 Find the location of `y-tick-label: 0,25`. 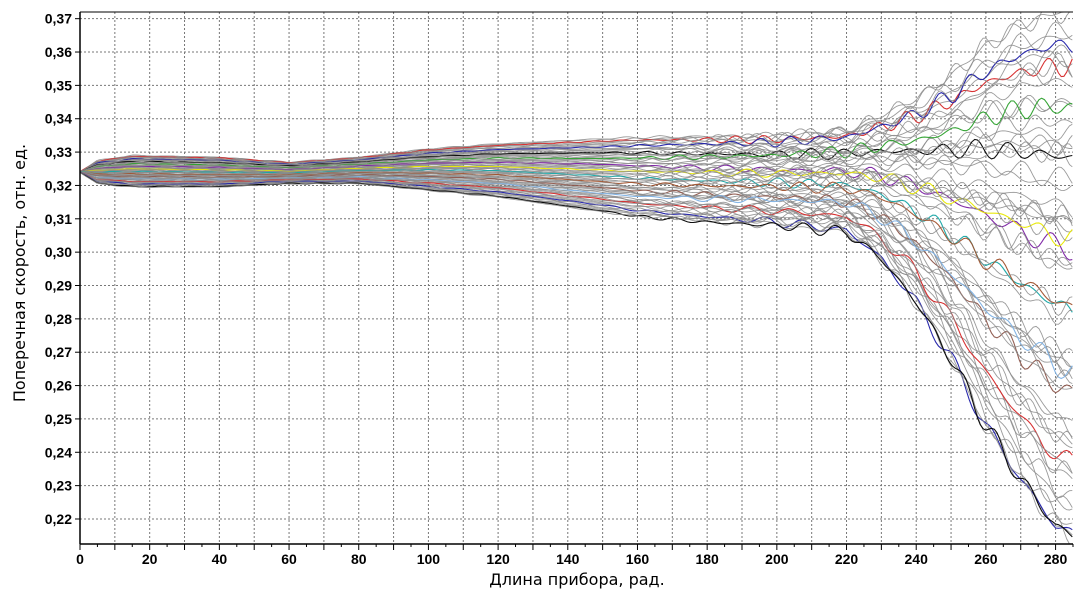

y-tick-label: 0,25 is located at coordinates (58, 419).